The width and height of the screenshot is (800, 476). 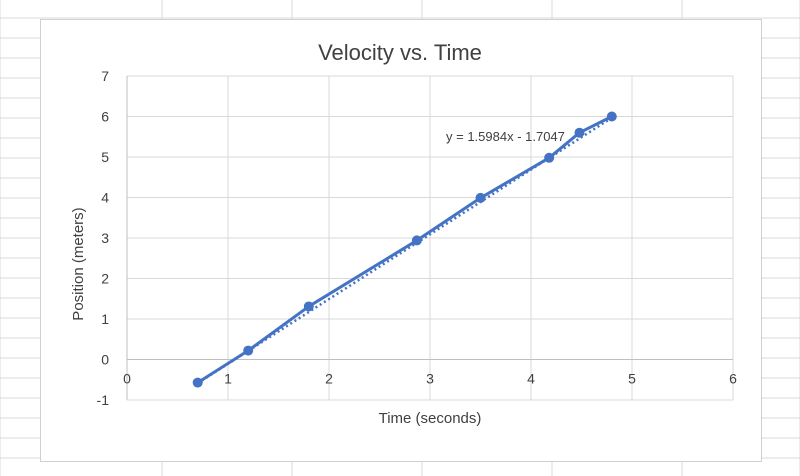 What do you see at coordinates (105, 76) in the screenshot?
I see `y-tick-label: 7` at bounding box center [105, 76].